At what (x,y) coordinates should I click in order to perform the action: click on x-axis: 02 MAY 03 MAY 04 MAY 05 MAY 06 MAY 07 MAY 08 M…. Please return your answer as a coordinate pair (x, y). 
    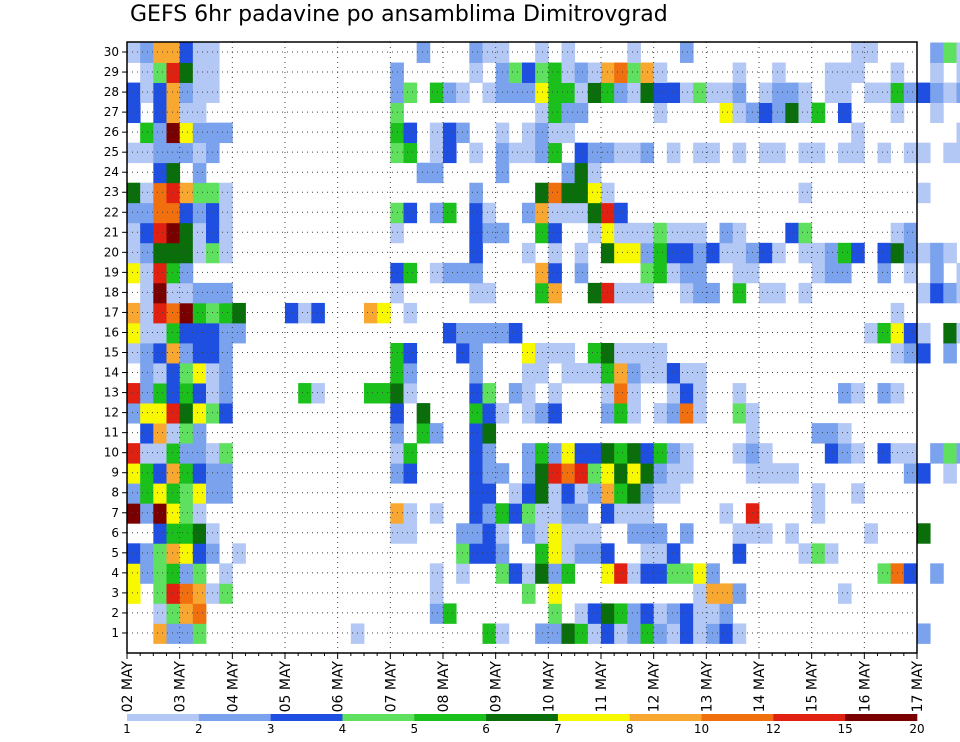
    Looking at the image, I should click on (523, 682).